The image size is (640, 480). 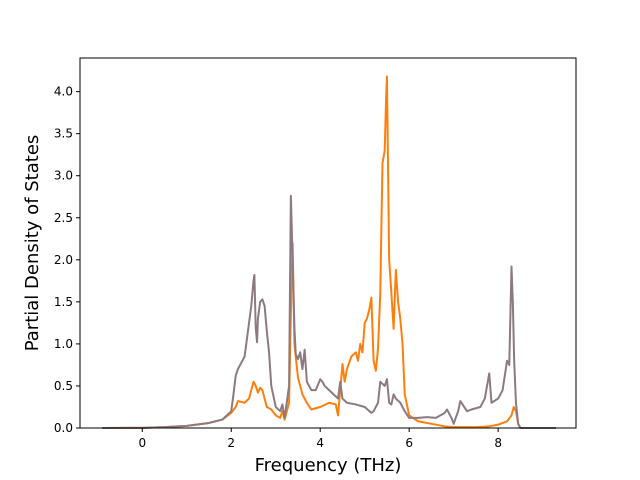 What do you see at coordinates (231, 443) in the screenshot?
I see `x-tick-label: 2` at bounding box center [231, 443].